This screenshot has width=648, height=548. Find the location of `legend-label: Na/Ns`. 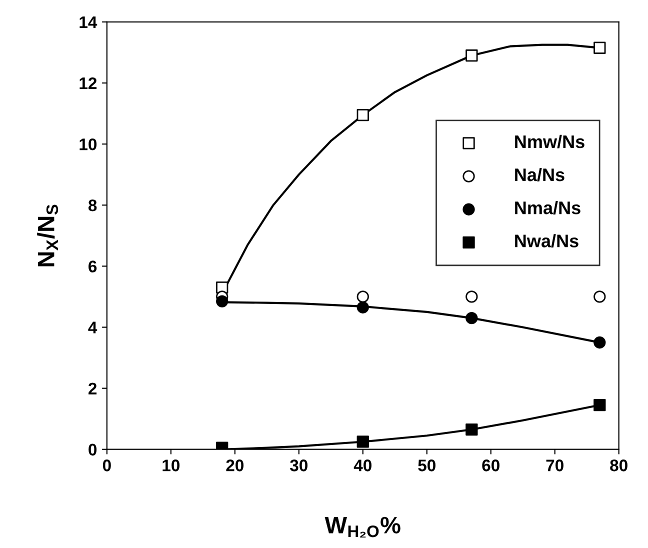

legend-label: Na/Ns is located at coordinates (539, 175).